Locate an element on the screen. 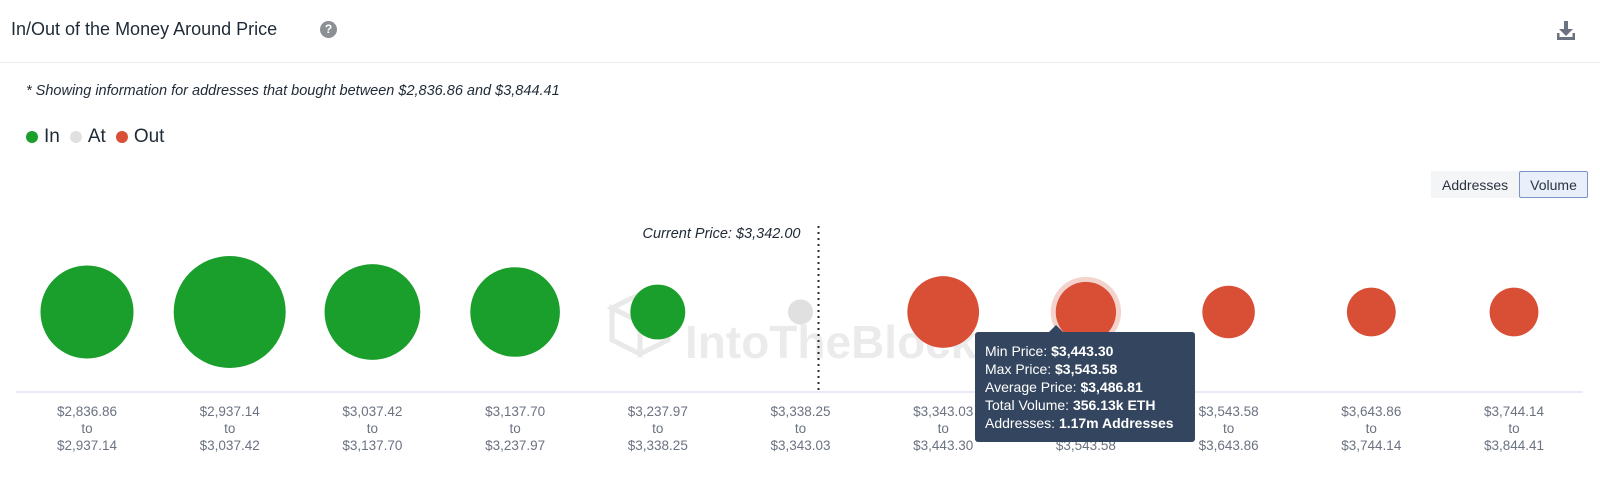  tick-label-5-to-word: to is located at coordinates (800, 428).